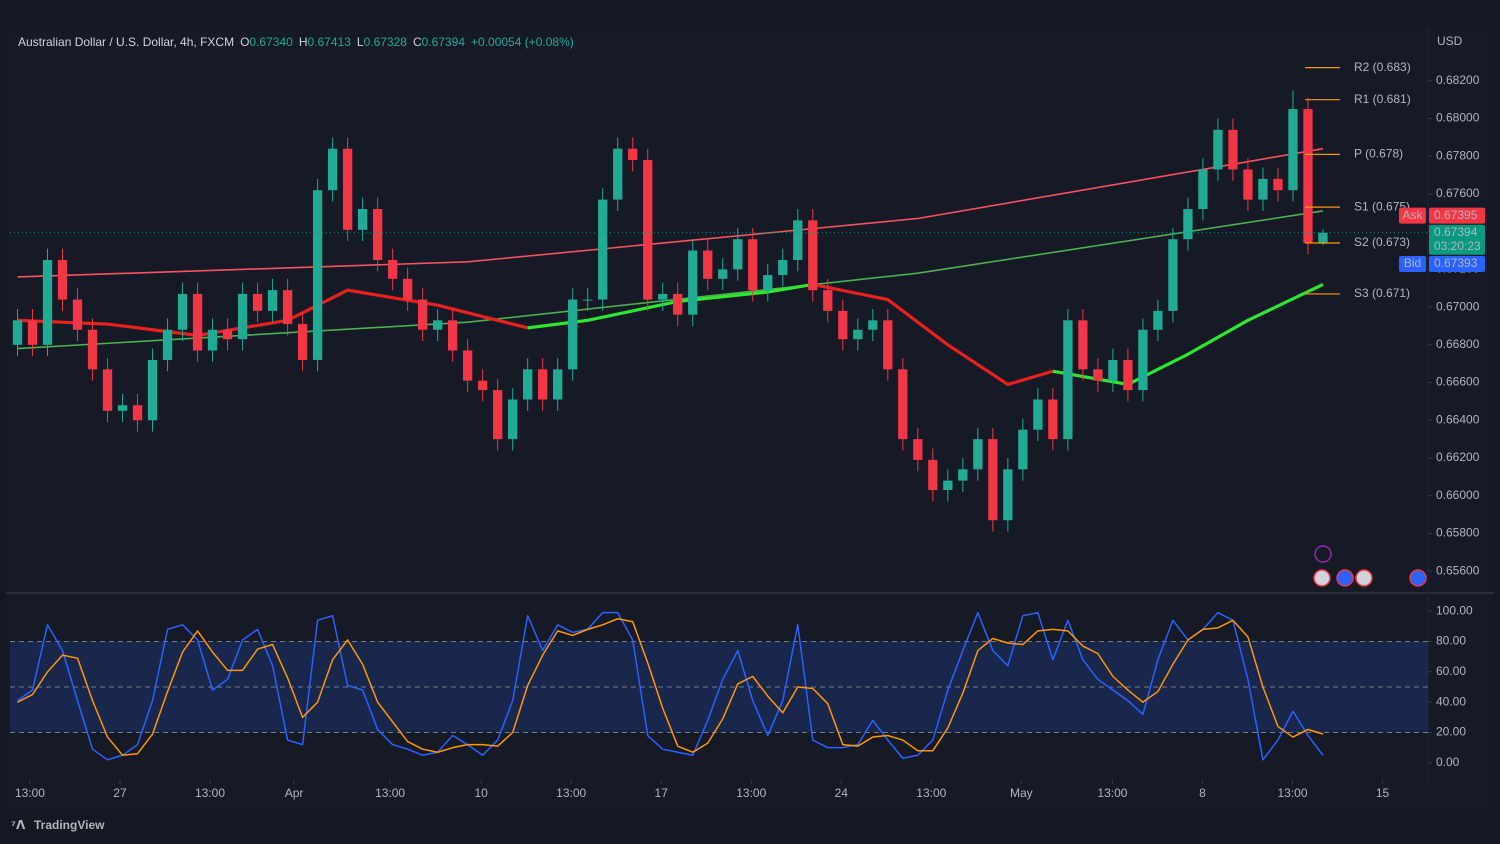  What do you see at coordinates (1383, 793) in the screenshot?
I see `x-tick-label: 15` at bounding box center [1383, 793].